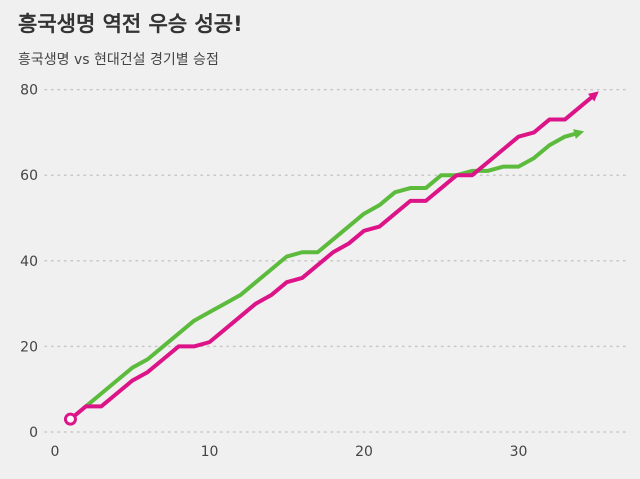  I want to click on start-marker, so click(70, 419).